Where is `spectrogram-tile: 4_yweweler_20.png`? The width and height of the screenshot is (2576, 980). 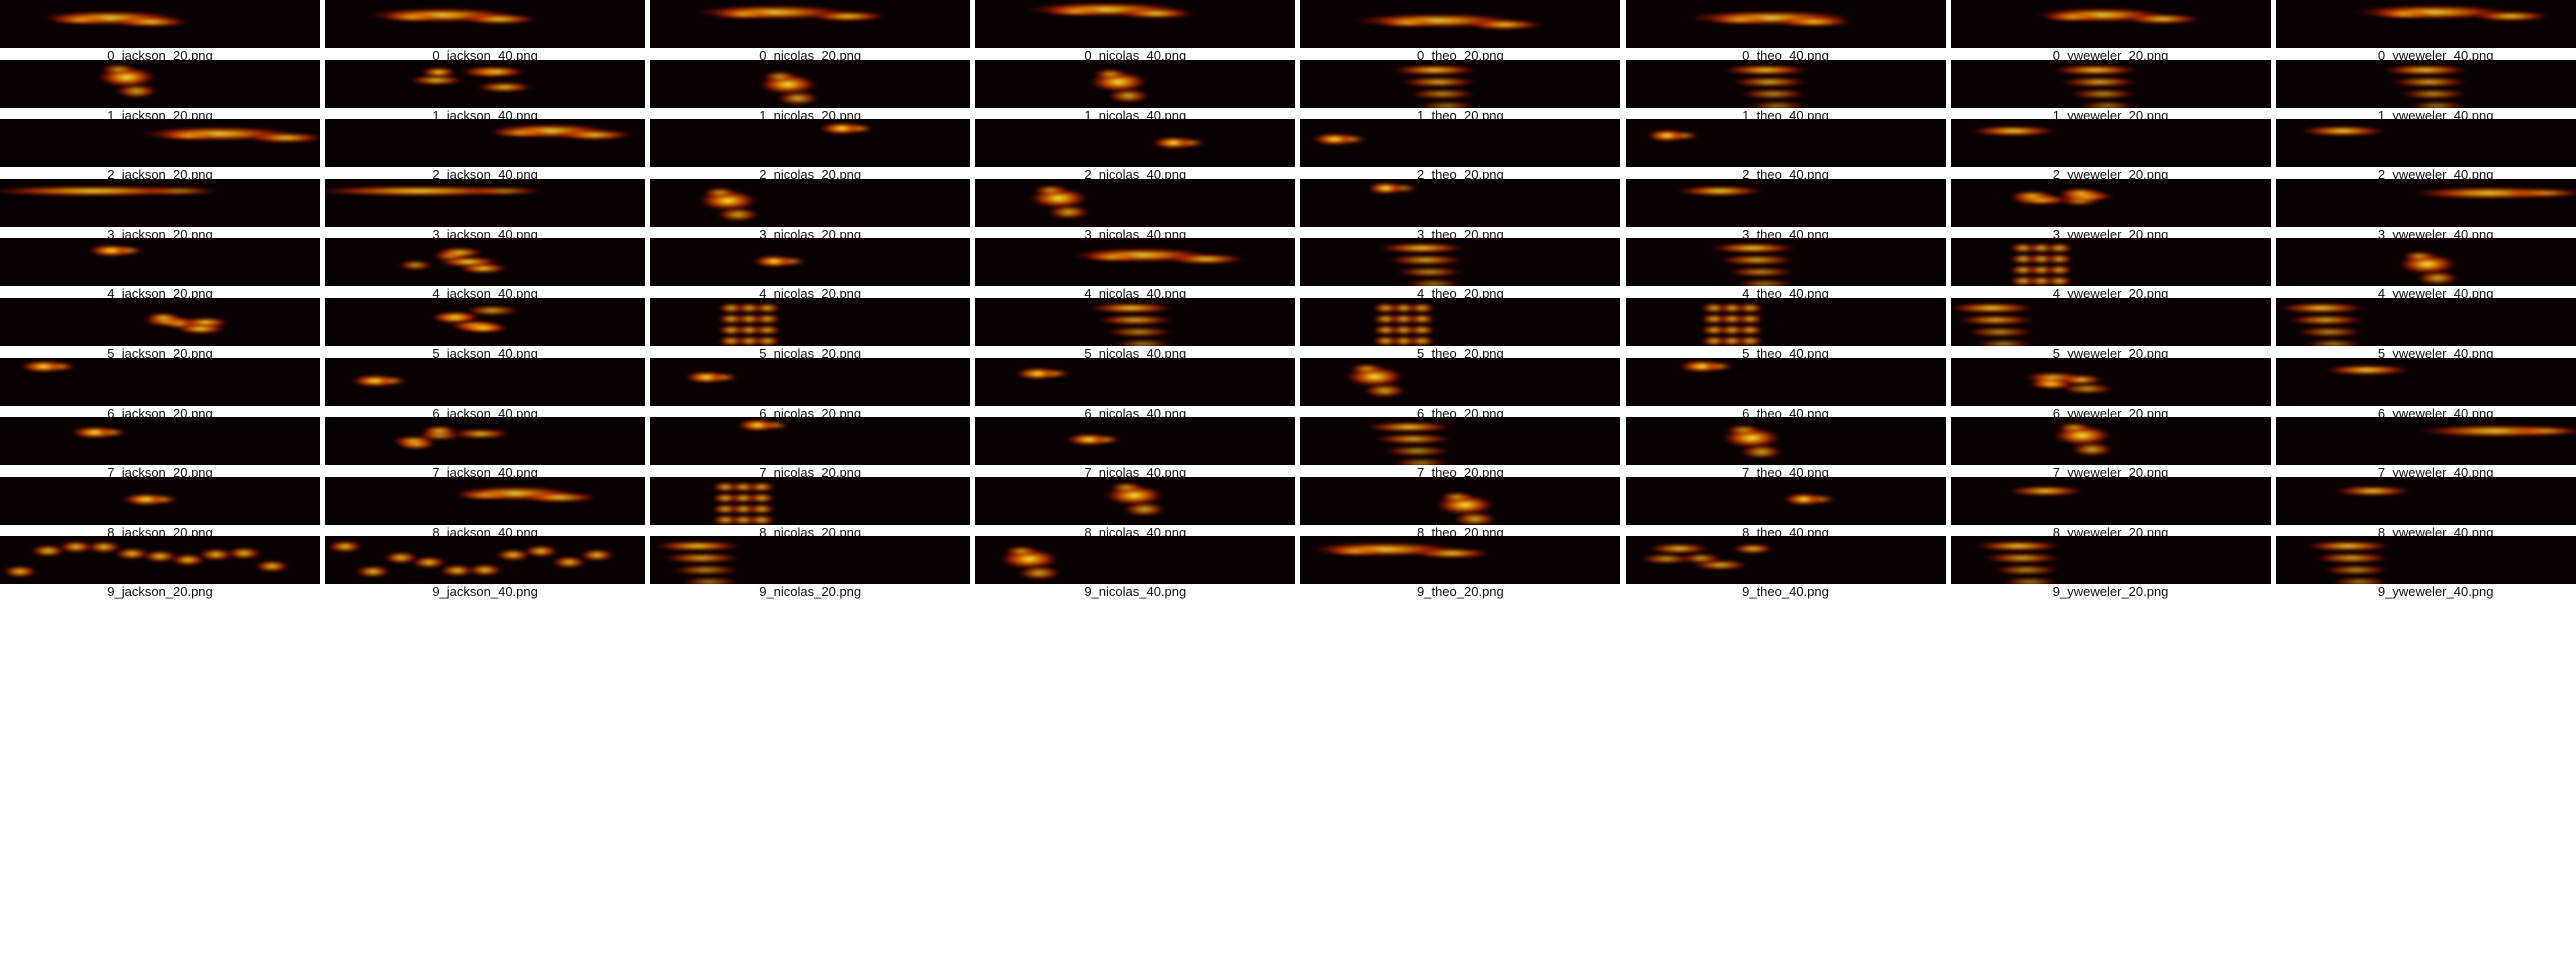 spectrogram-tile: 4_yweweler_20.png is located at coordinates (2110, 287).